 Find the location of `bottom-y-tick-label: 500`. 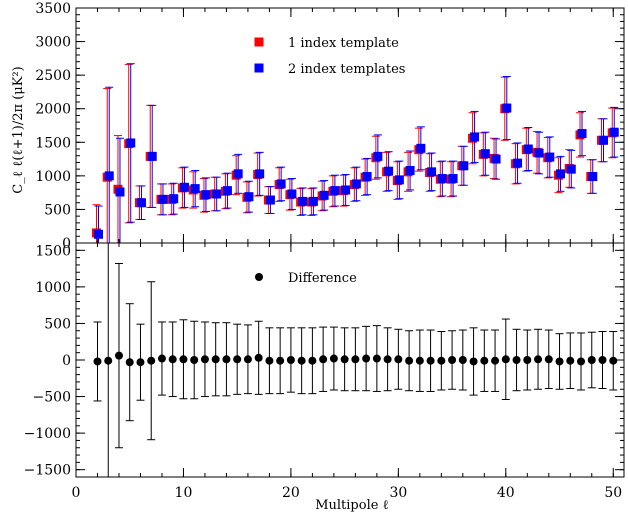

bottom-y-tick-label: 500 is located at coordinates (57, 324).